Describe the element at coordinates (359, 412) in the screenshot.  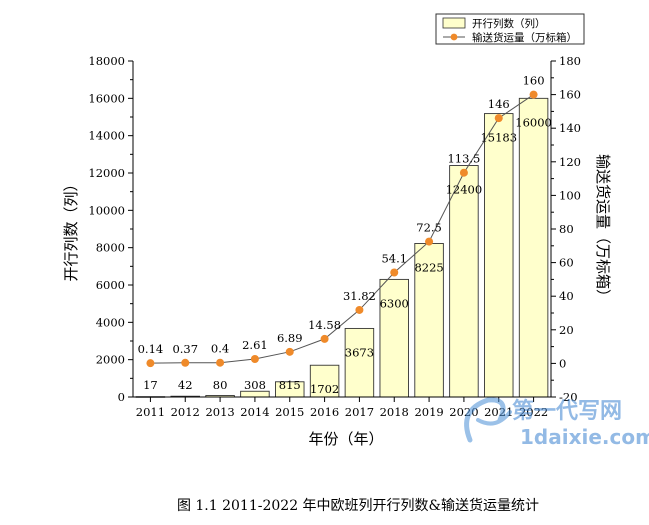
I see `x-tick-label: 2017` at that location.